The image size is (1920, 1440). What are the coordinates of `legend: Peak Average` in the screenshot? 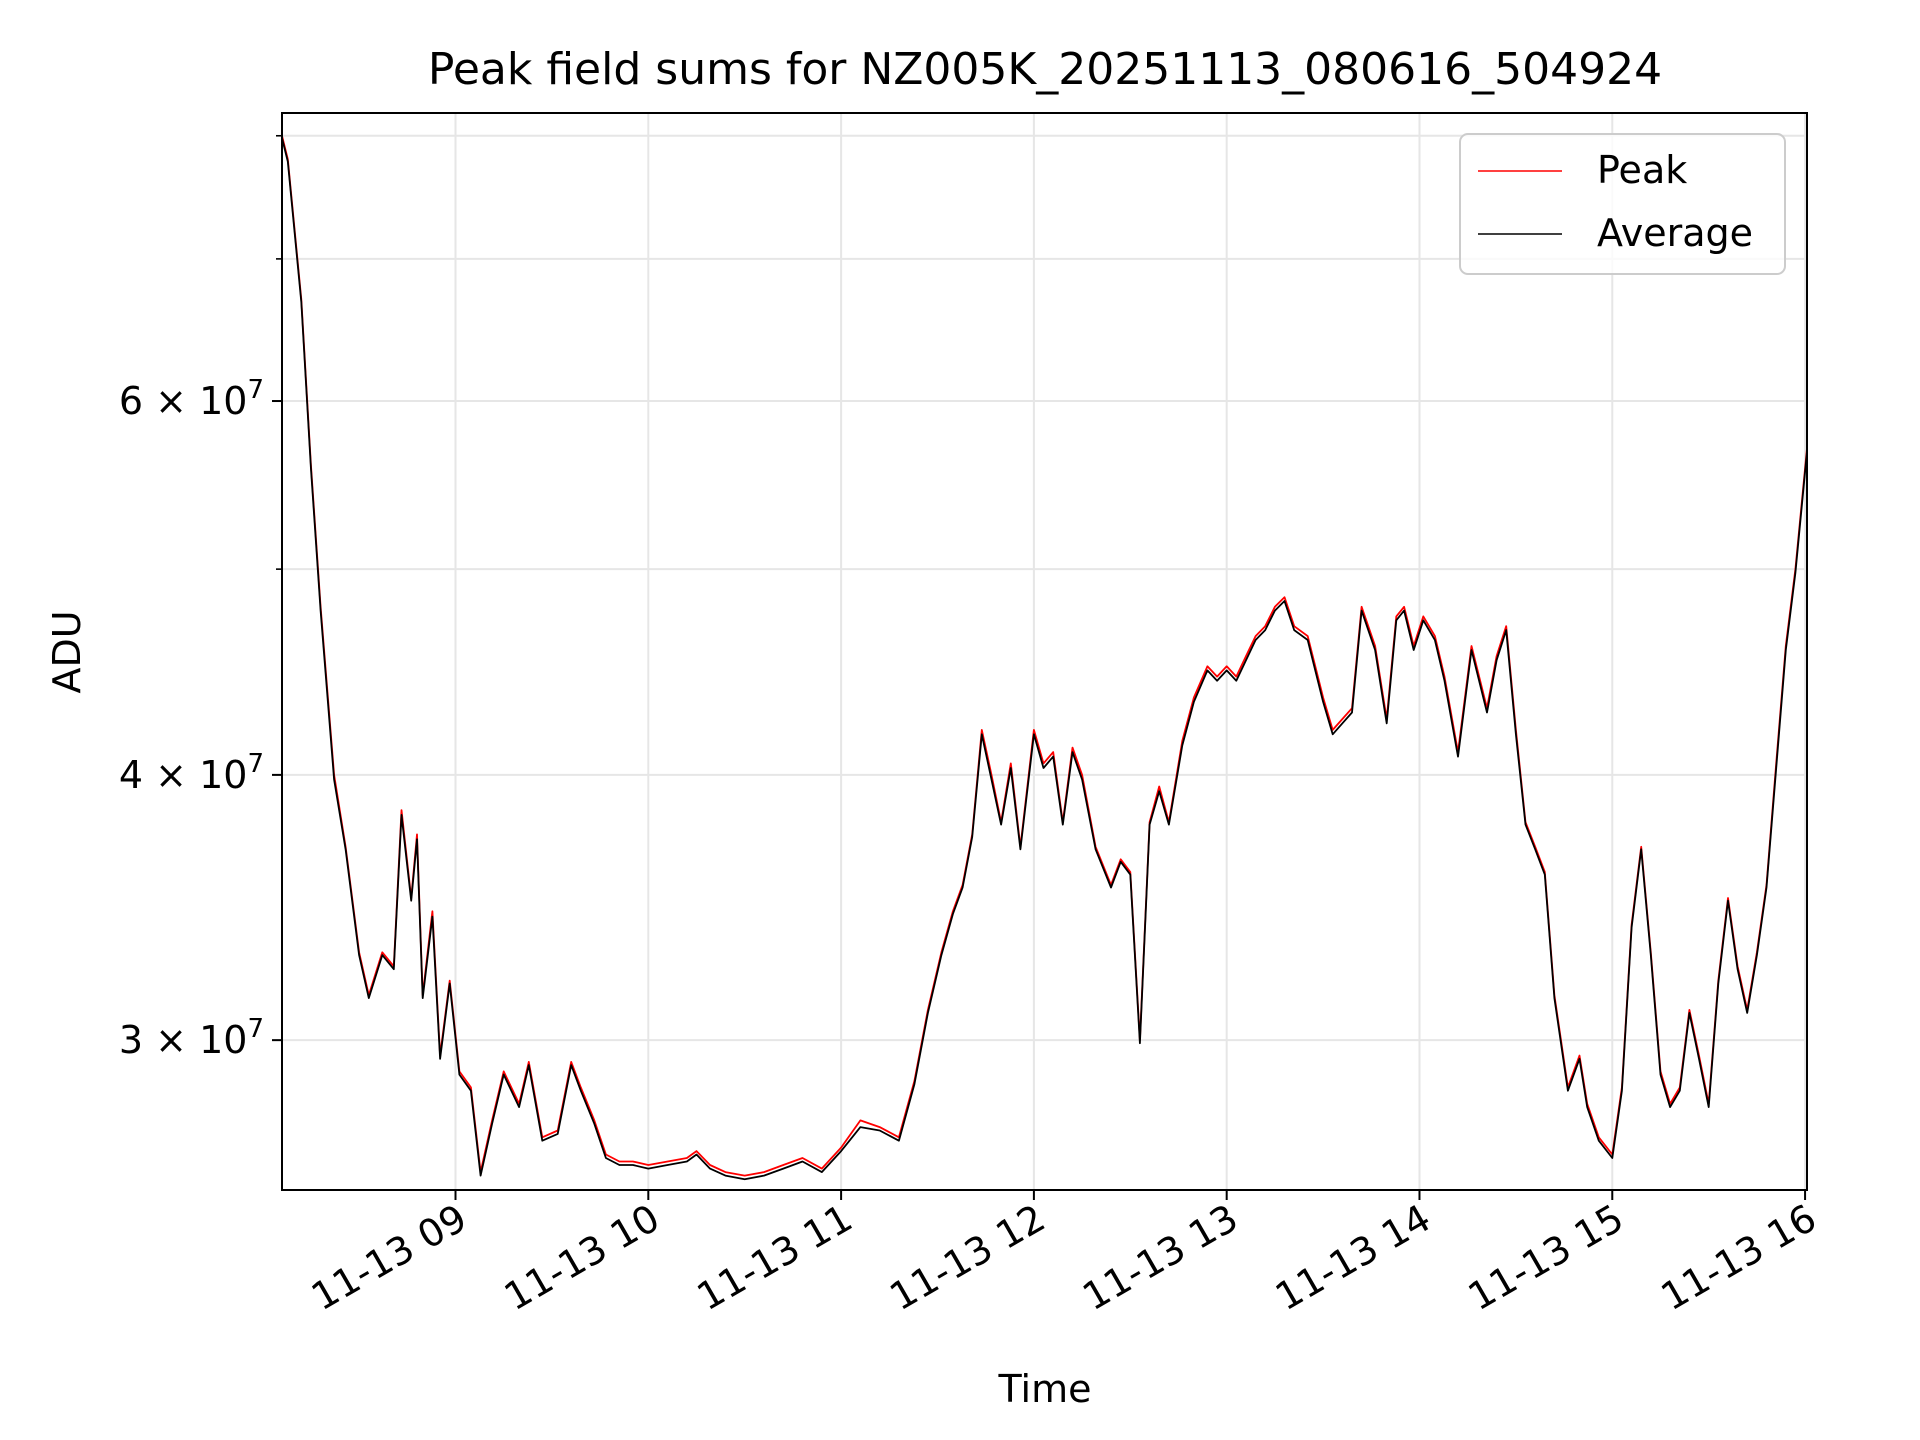 It's located at (1622, 204).